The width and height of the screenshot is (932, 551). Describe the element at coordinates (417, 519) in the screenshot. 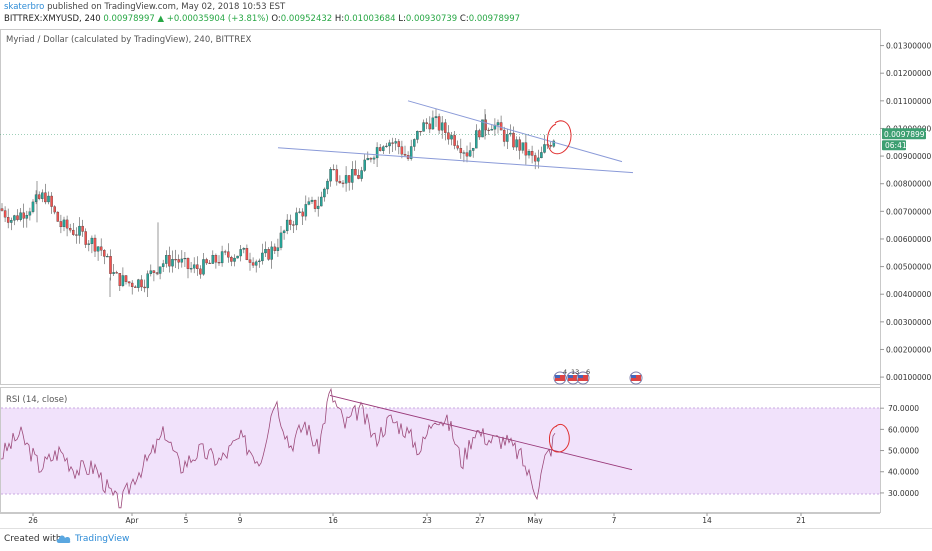

I see `time-axis: 26 Apr 5 9 16 23 27 May 7 14 21` at that location.